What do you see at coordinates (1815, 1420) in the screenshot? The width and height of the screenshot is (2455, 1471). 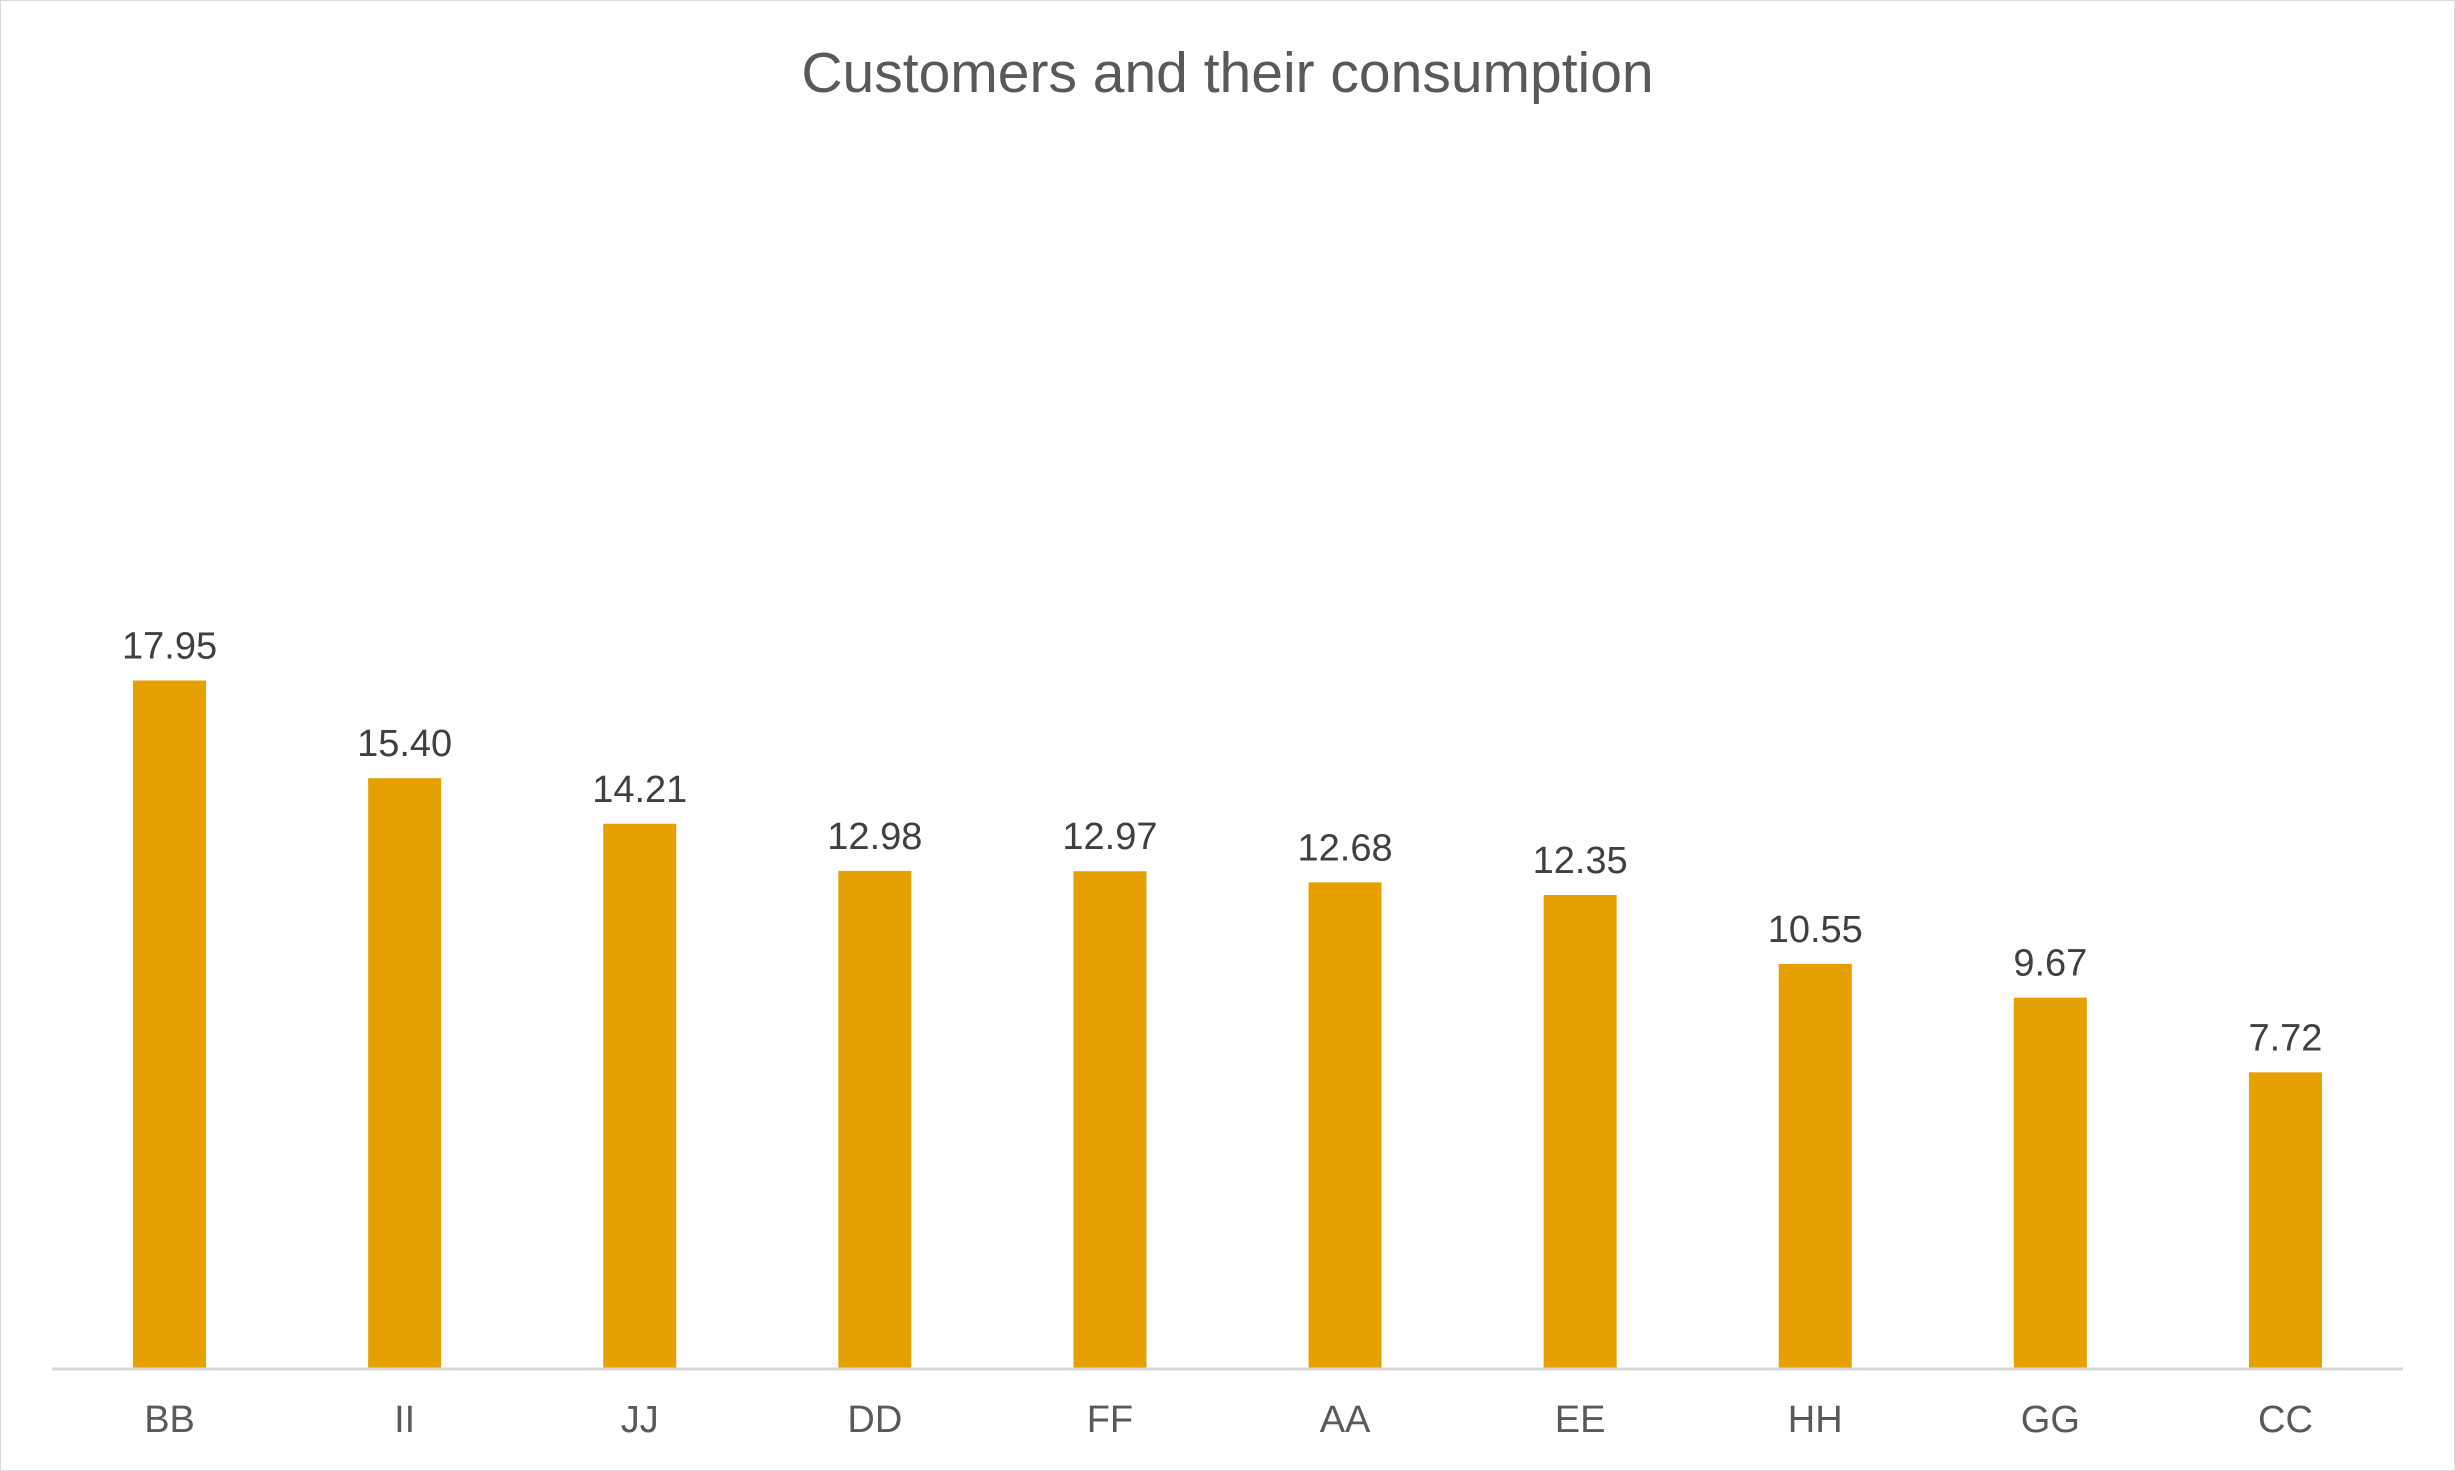 I see `x-tick-label-hh: HH` at bounding box center [1815, 1420].